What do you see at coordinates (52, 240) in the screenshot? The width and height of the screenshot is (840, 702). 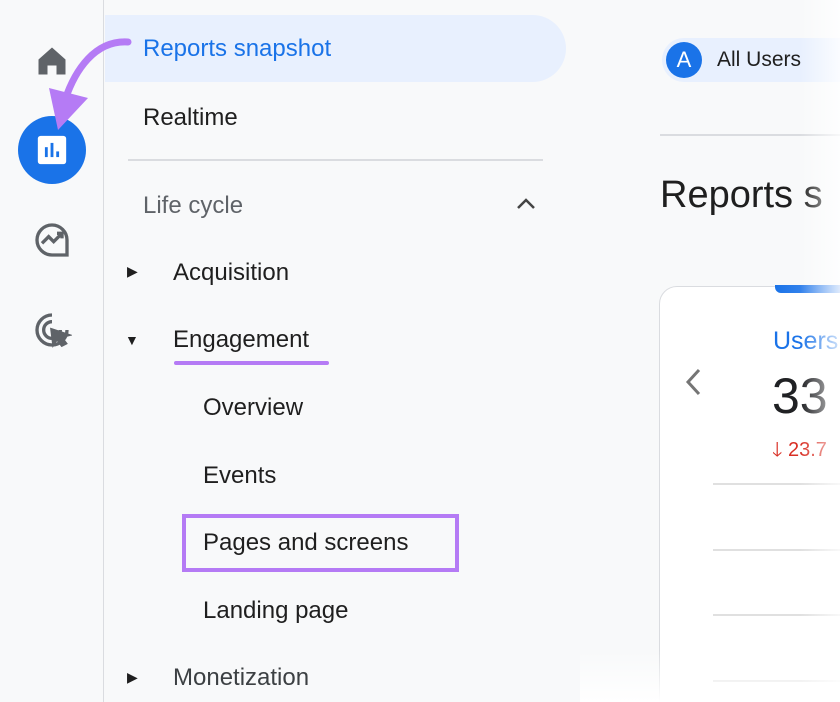 I see `explore-icon` at bounding box center [52, 240].